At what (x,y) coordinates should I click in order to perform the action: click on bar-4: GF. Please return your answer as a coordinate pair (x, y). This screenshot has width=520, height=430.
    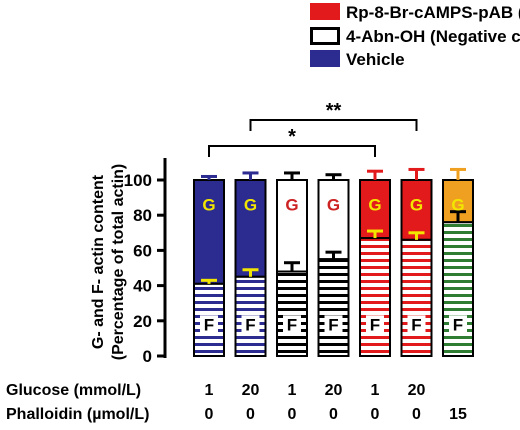
    Looking at the image, I should click on (333, 265).